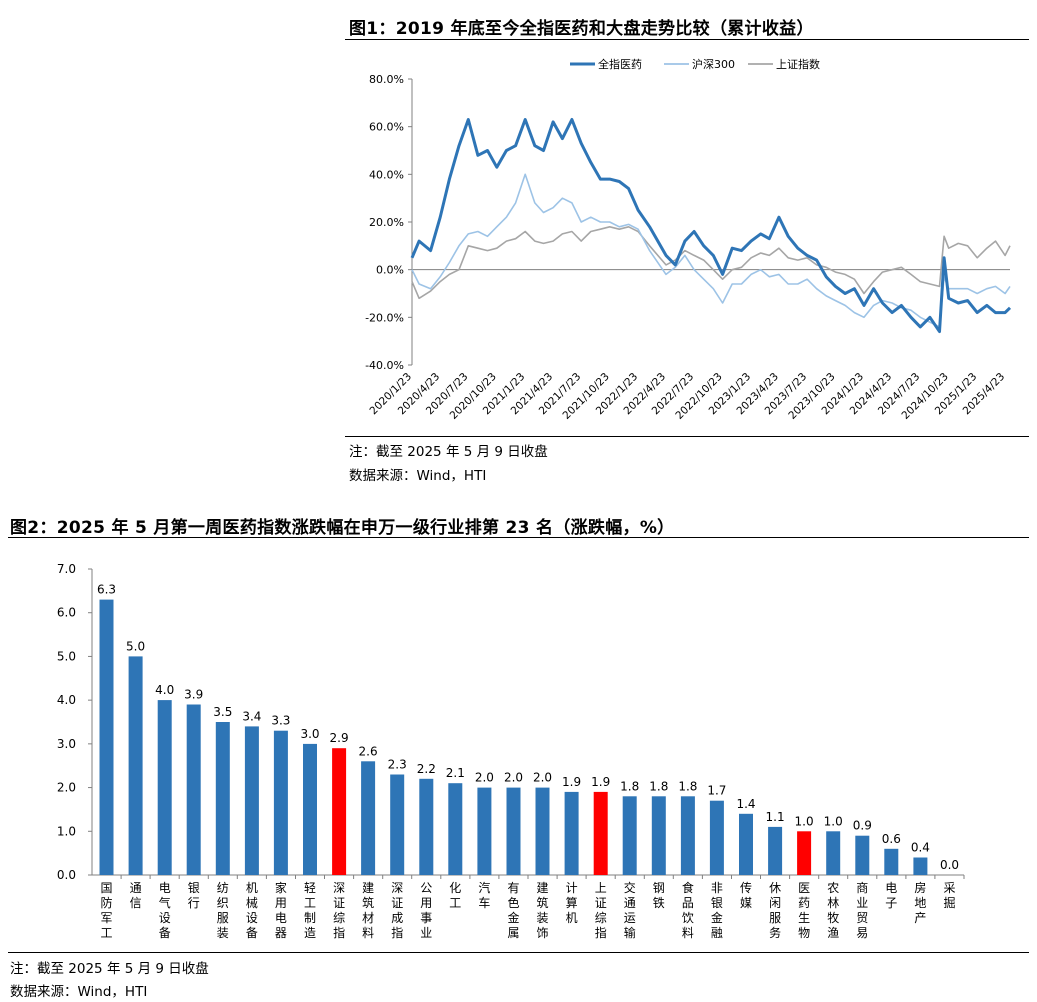 The image size is (1037, 1002). What do you see at coordinates (630, 910) in the screenshot?
I see `category-label: 交通运输` at bounding box center [630, 910].